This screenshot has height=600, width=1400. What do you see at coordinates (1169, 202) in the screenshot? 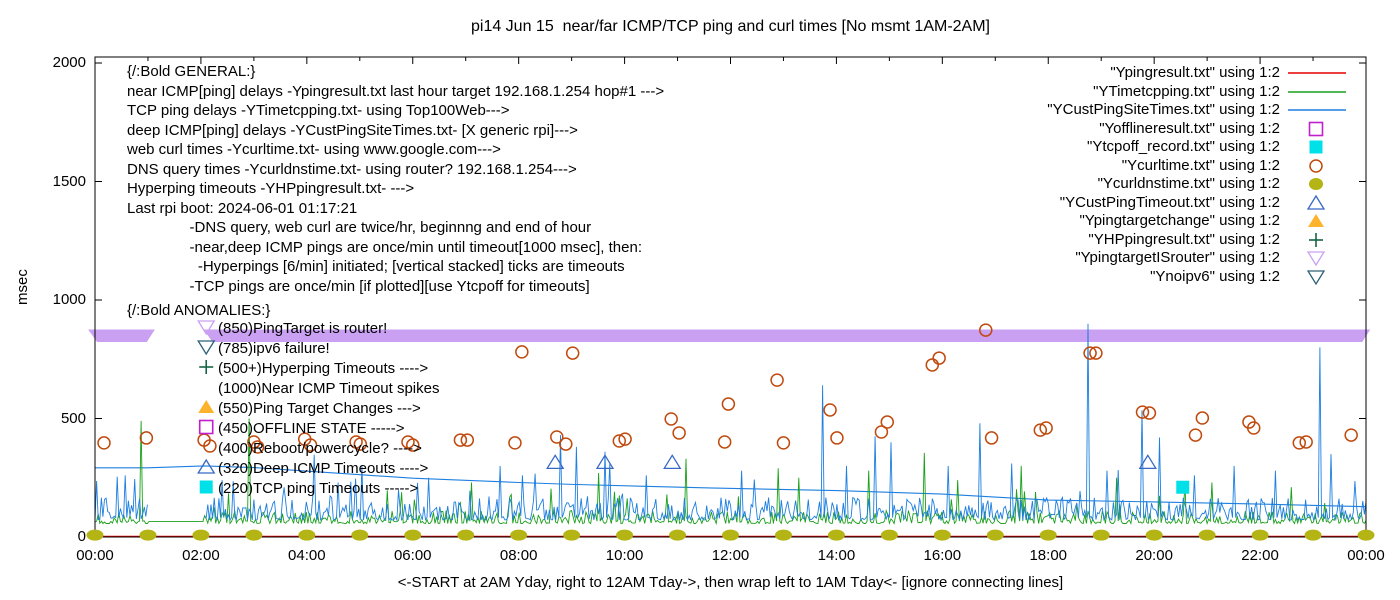
I see `legend-item-label: "YCustPingTimeout.txt" using 1:2` at bounding box center [1169, 202].